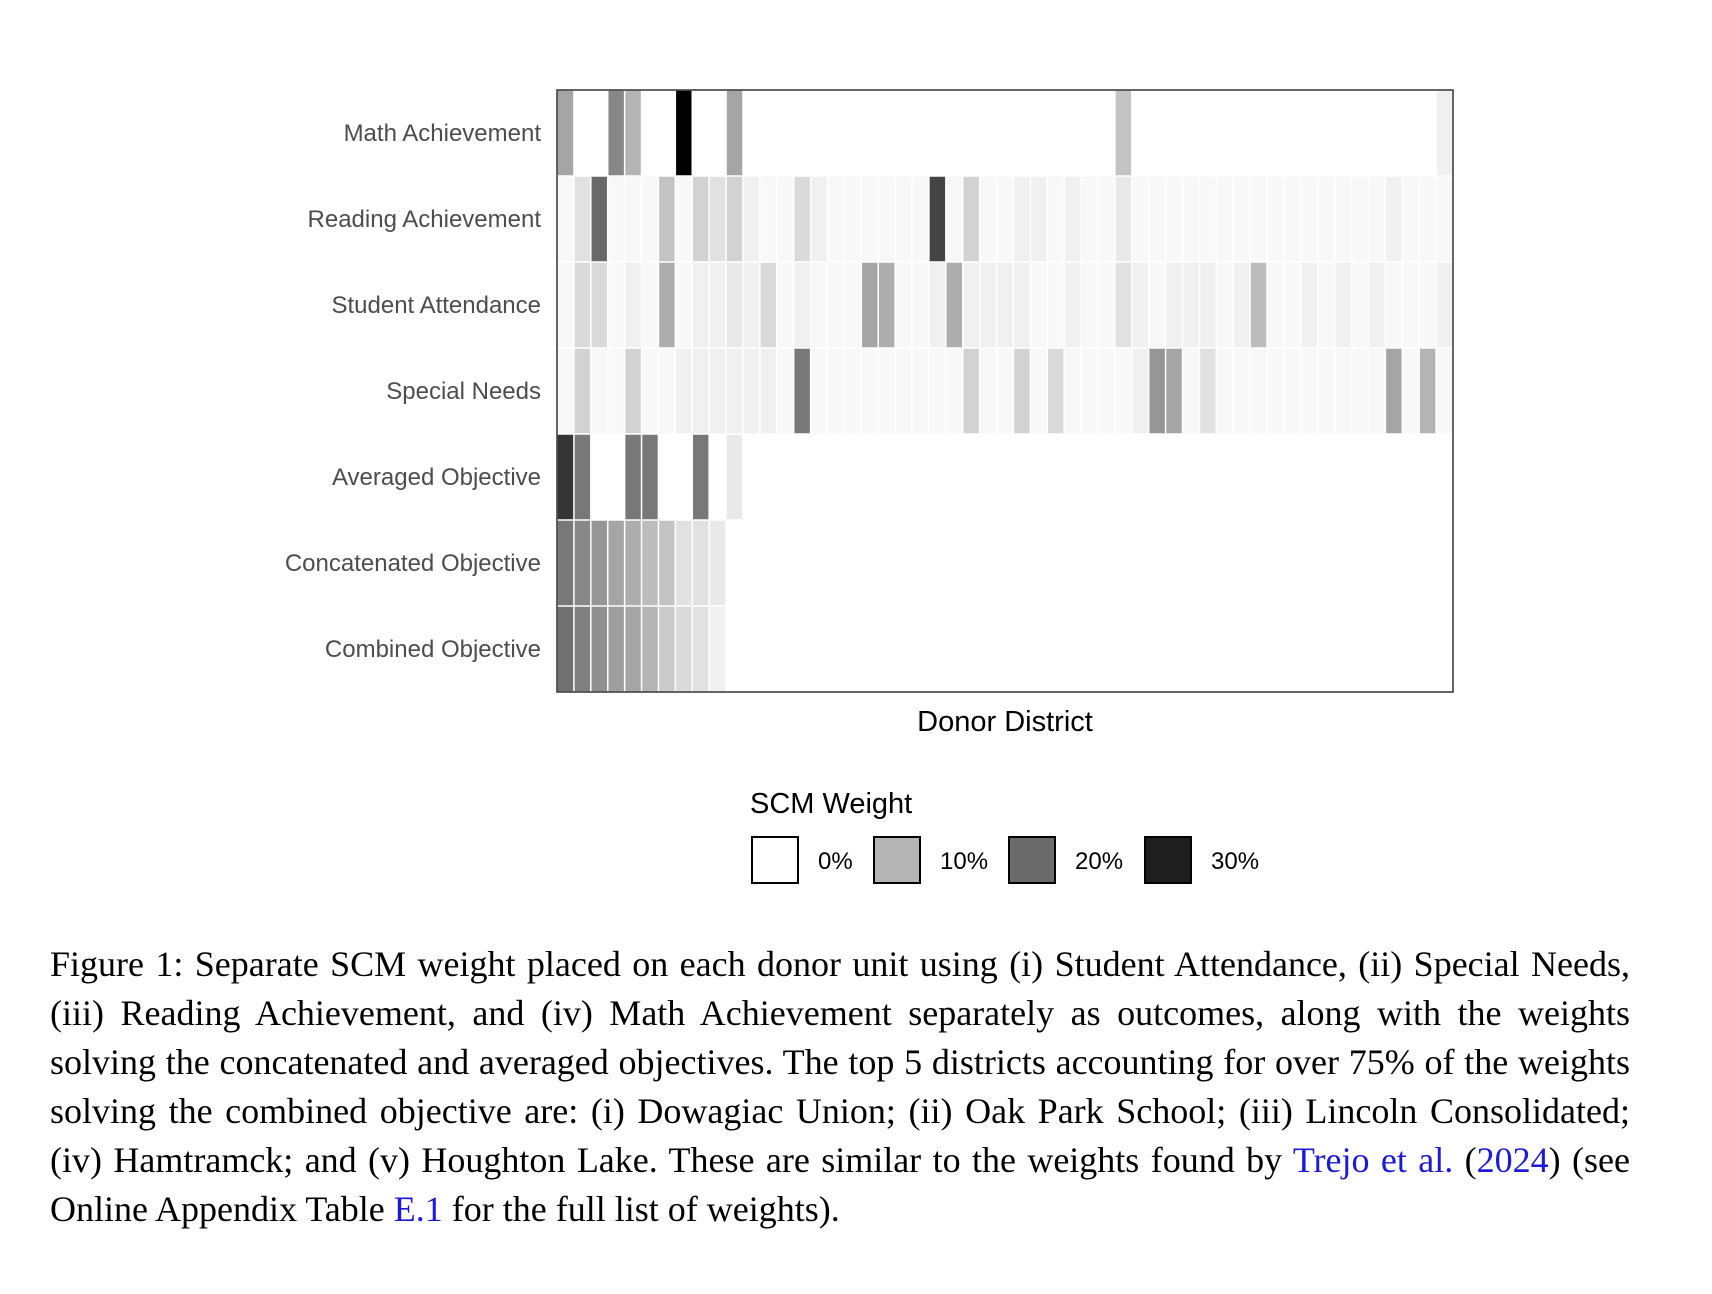  What do you see at coordinates (433, 649) in the screenshot?
I see `row-label: Combined Objective` at bounding box center [433, 649].